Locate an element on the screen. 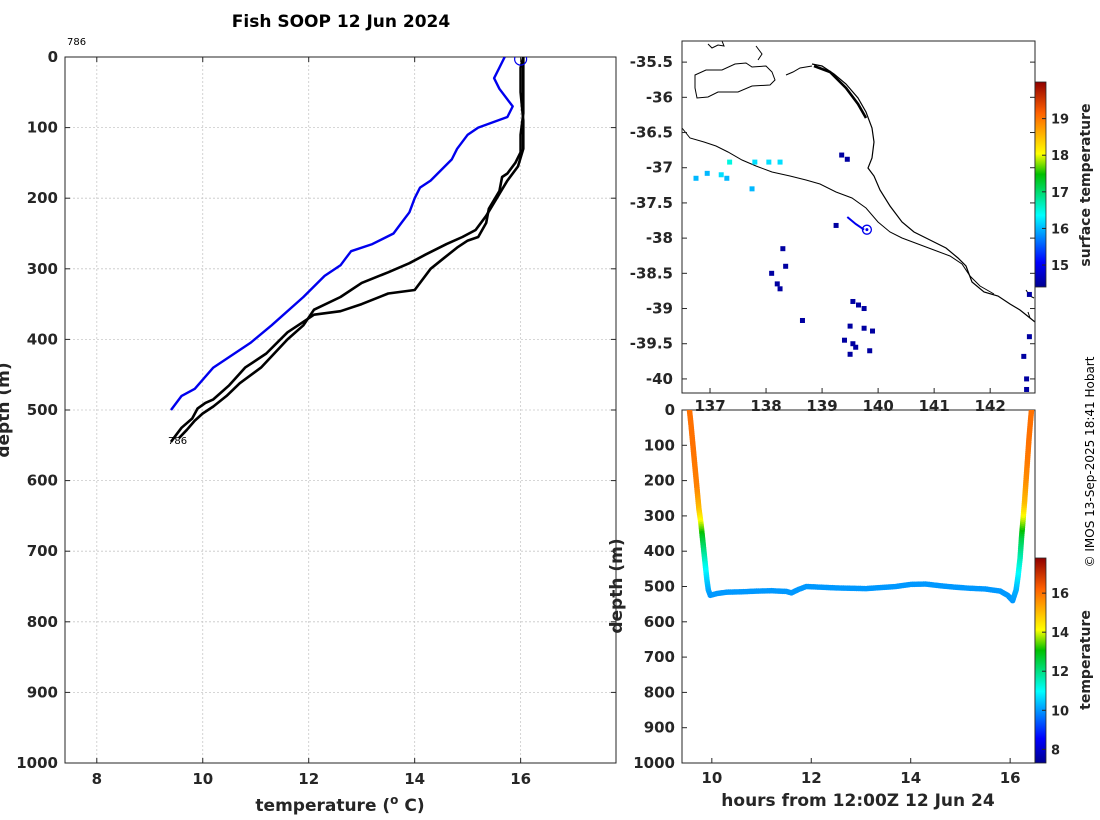 The height and width of the screenshot is (820, 1100). depth-time-y-tick-label: 0 is located at coordinates (670, 410).